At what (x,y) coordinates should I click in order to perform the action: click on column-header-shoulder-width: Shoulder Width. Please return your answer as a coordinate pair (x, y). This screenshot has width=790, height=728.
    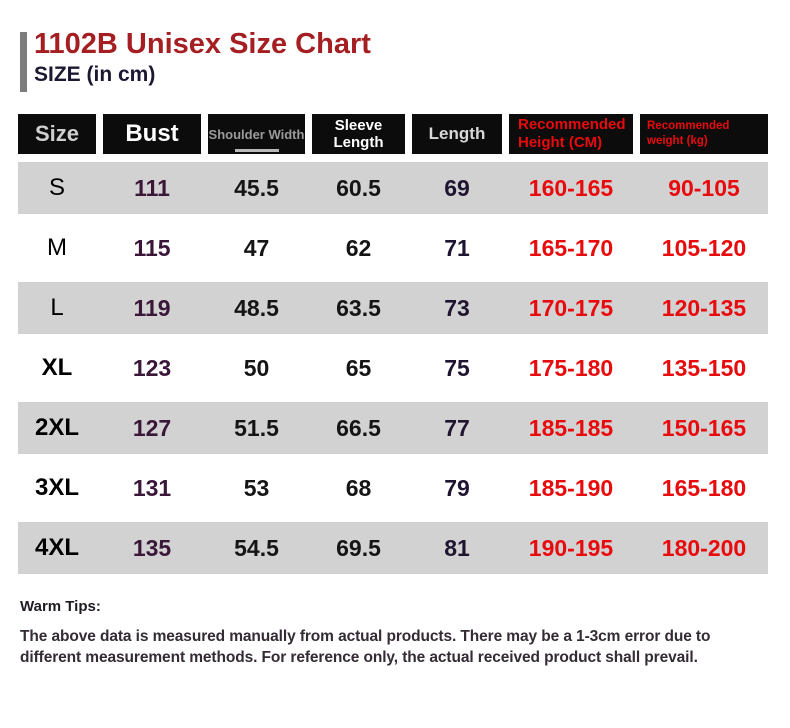
    Looking at the image, I should click on (256, 134).